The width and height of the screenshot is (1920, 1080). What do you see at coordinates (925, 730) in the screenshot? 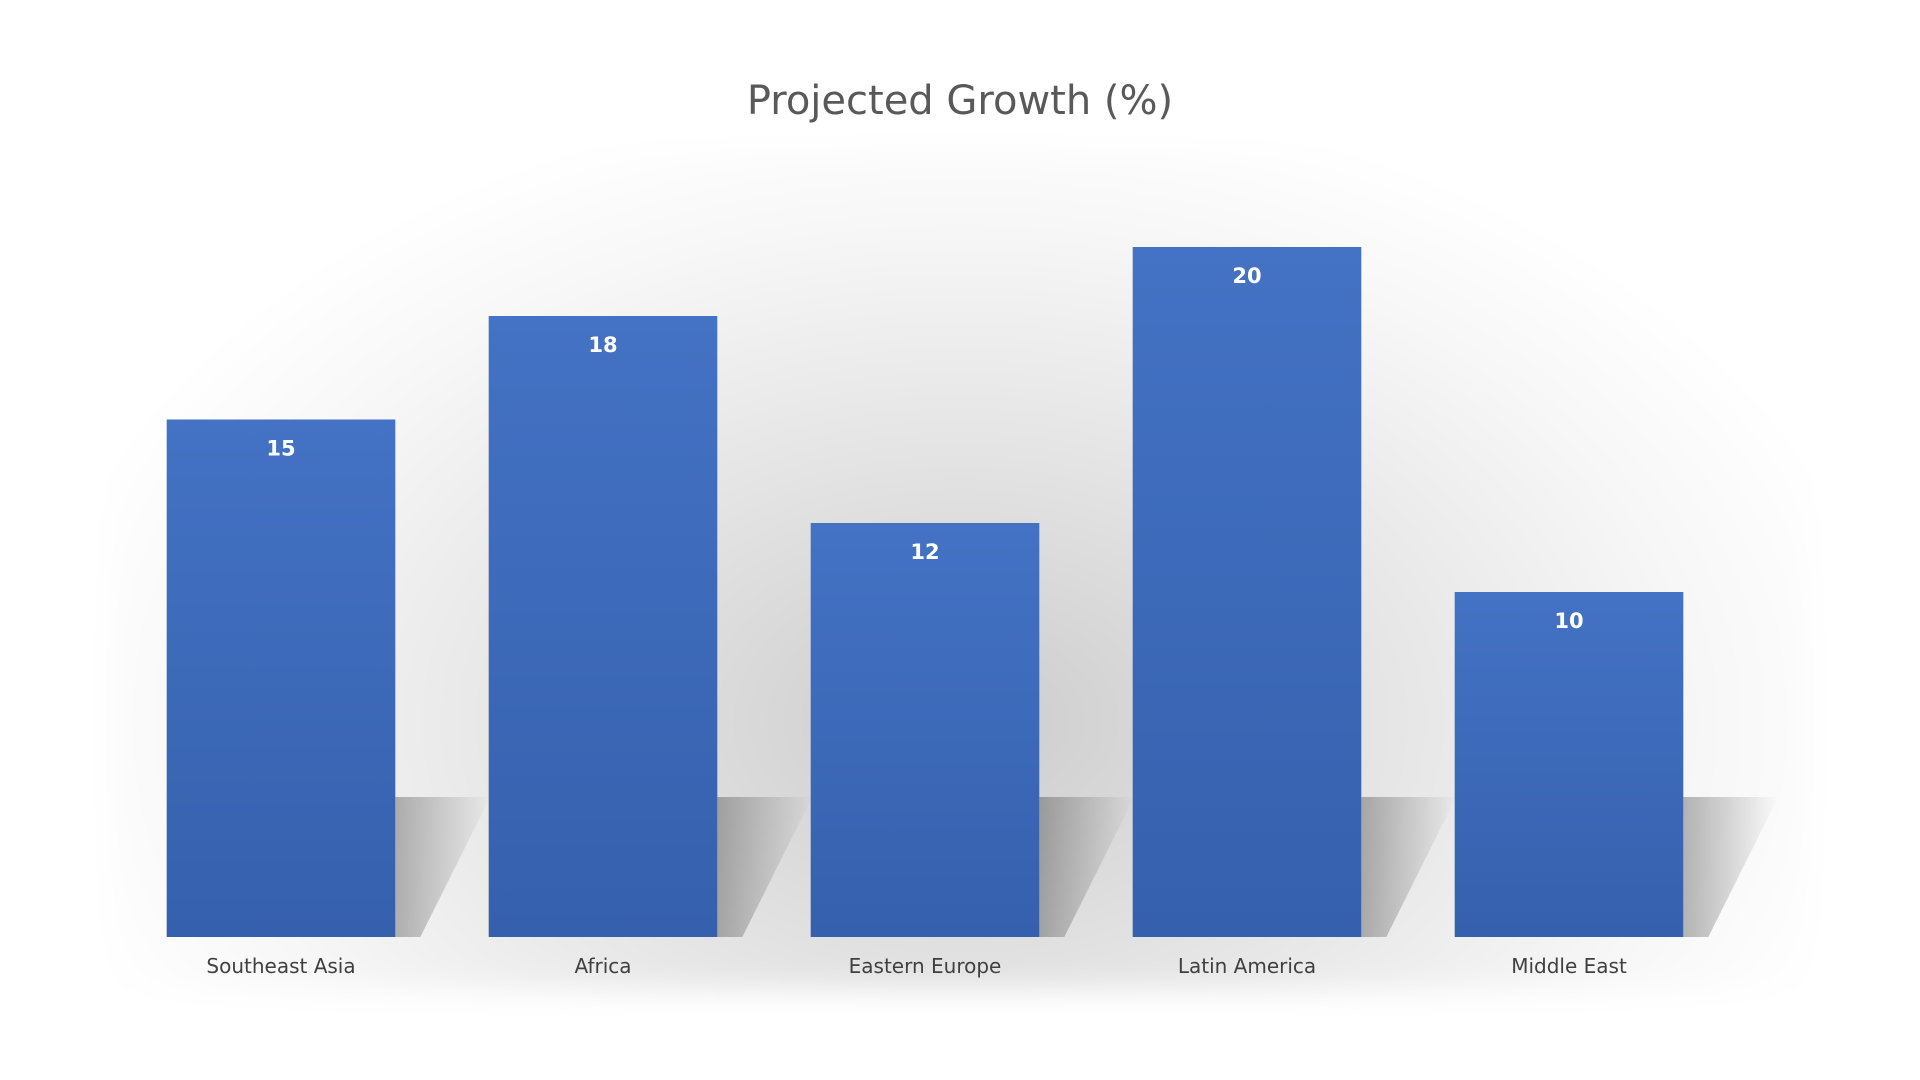
I see `bar-eastern-europe` at bounding box center [925, 730].